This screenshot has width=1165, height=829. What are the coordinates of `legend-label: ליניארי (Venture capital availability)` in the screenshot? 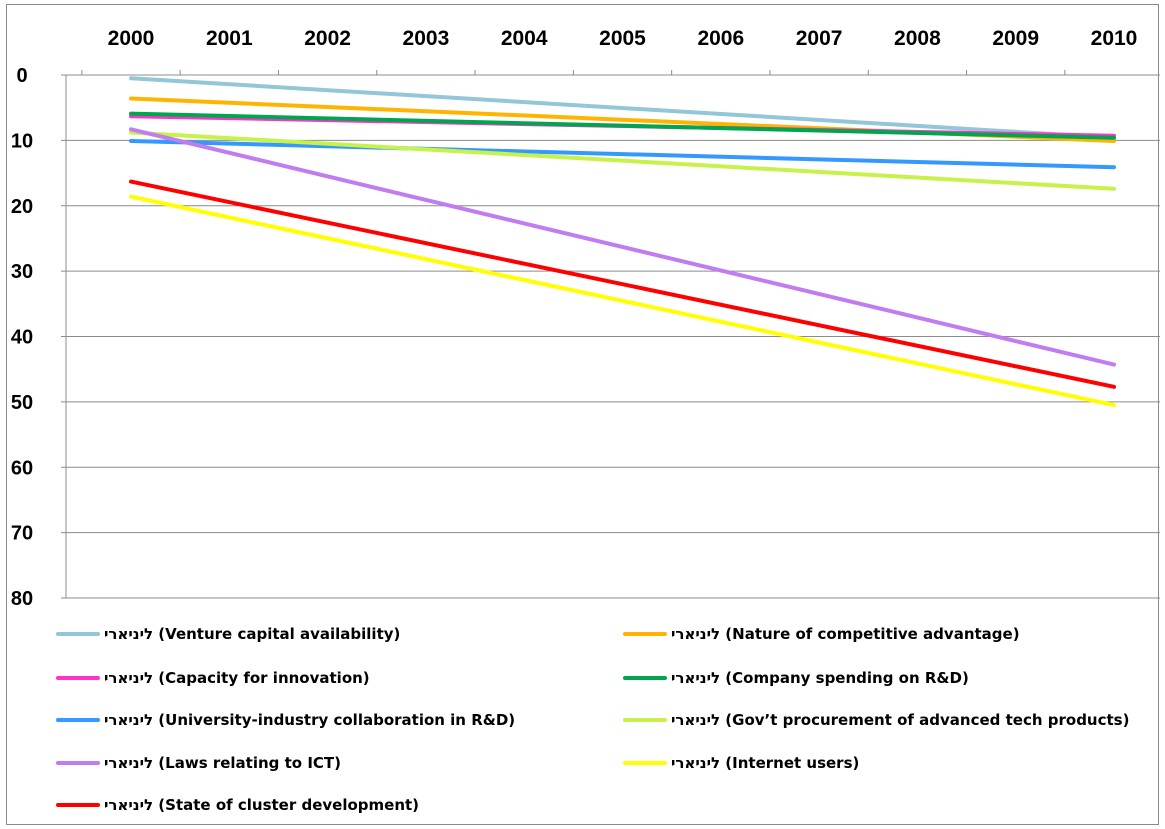 It's located at (252, 634).